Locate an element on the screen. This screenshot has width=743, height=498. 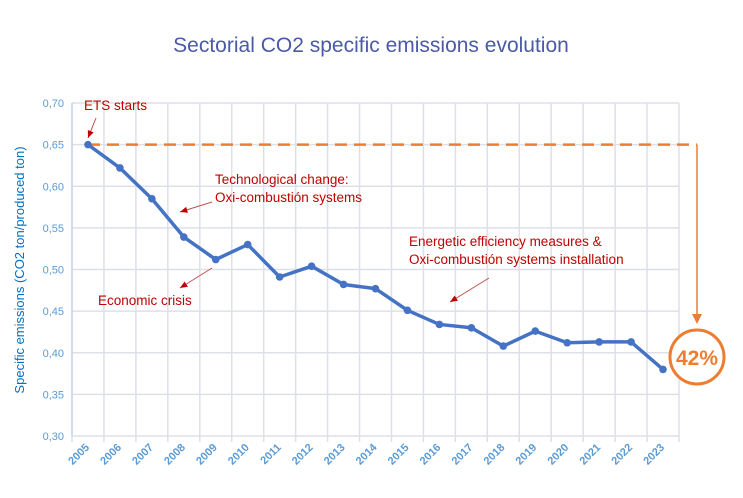
annotation-line: Oxi-combustión systems is located at coordinates (288, 197).